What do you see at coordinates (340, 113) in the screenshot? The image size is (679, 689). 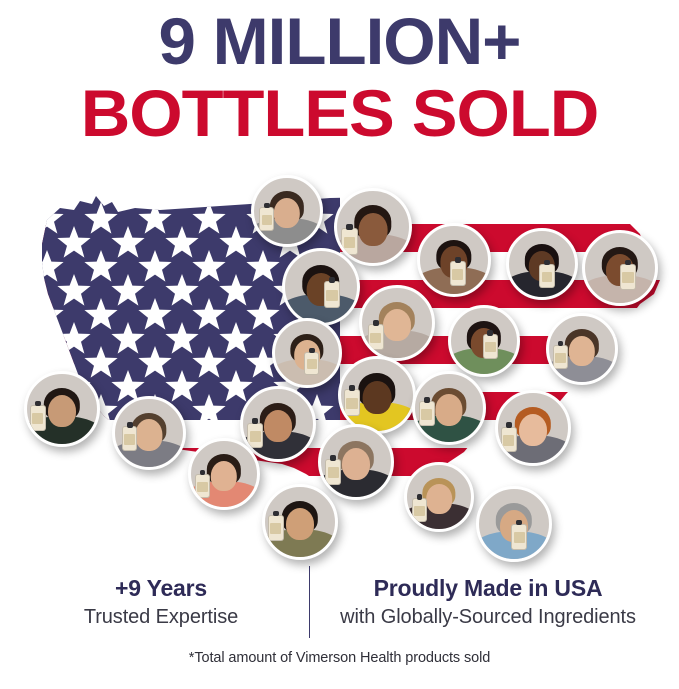 I see `headline-line-2: BOTTLES SOLD` at bounding box center [340, 113].